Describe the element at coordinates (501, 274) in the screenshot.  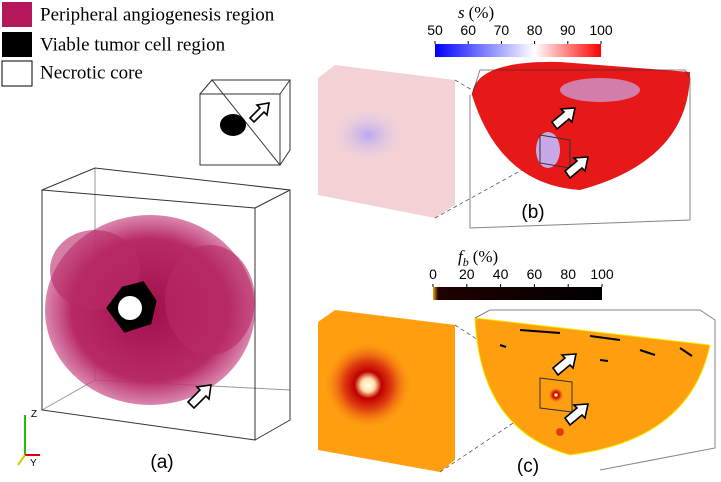
I see `colorbar-tick-label: 40` at that location.